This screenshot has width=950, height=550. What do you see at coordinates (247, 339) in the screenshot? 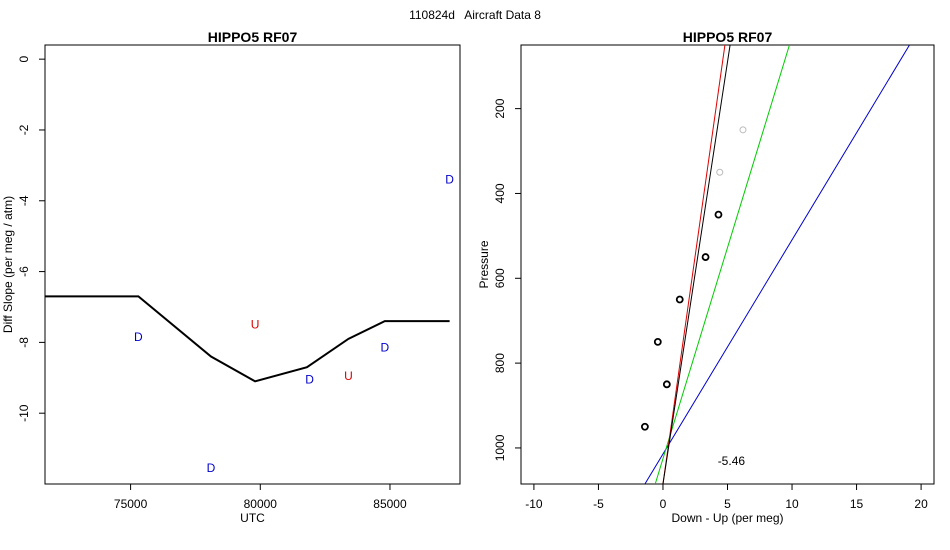
I see `series-line` at bounding box center [247, 339].